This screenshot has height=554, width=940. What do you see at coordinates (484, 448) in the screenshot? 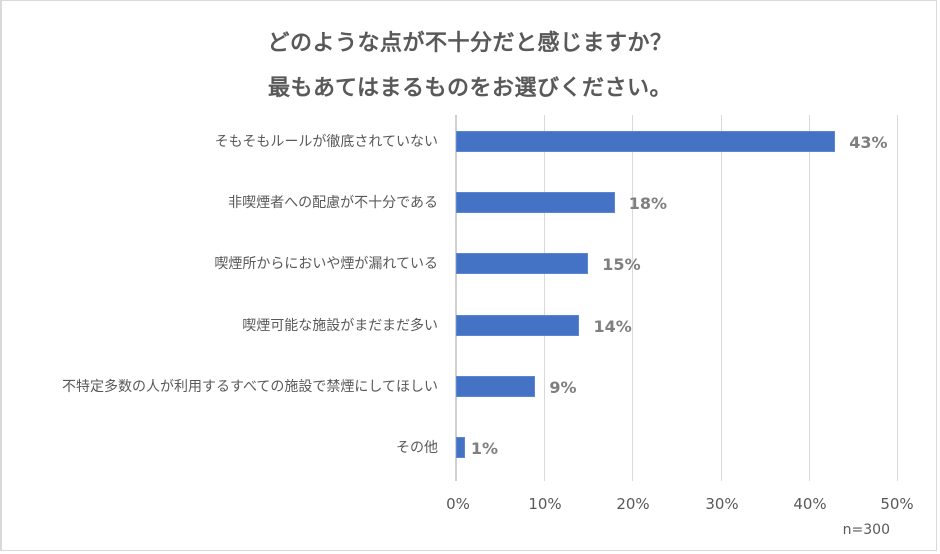
I see `bar-value-label: 1%` at bounding box center [484, 448].